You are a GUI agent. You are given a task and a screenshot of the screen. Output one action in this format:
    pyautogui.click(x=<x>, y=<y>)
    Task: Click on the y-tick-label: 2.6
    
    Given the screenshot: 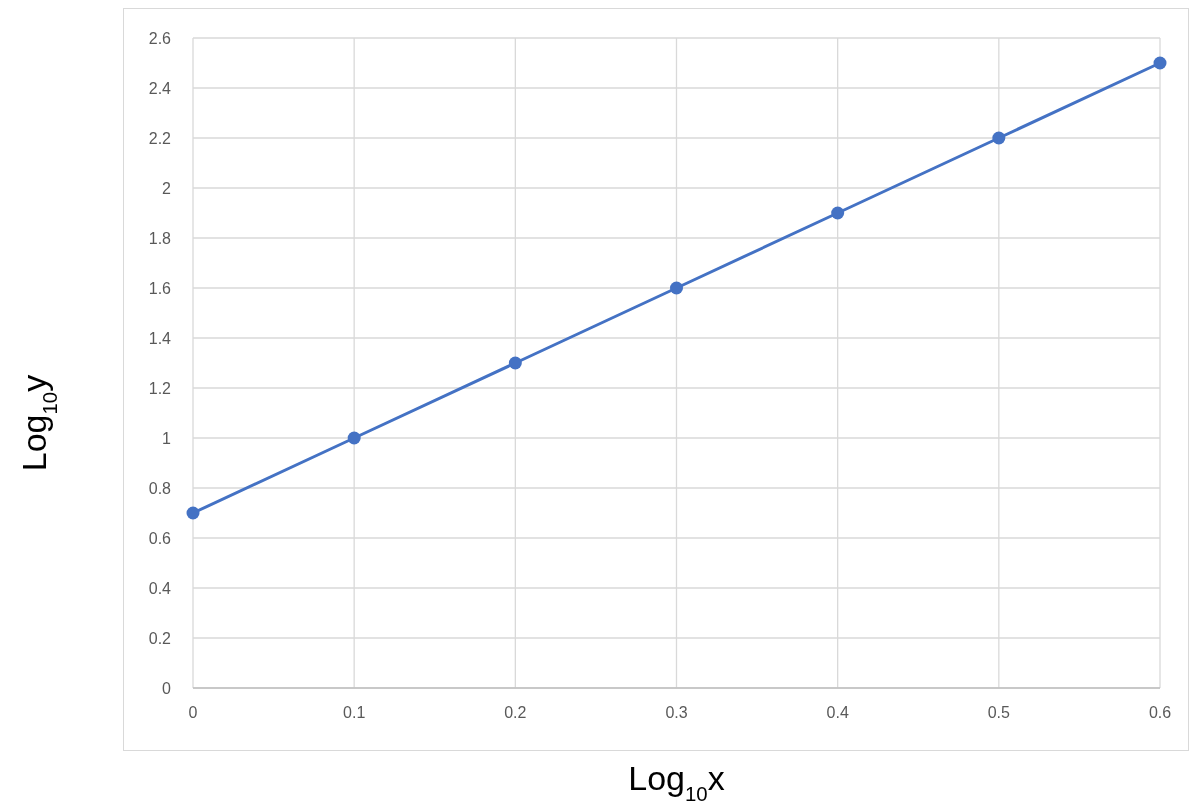 What is the action you would take?
    pyautogui.click(x=160, y=38)
    